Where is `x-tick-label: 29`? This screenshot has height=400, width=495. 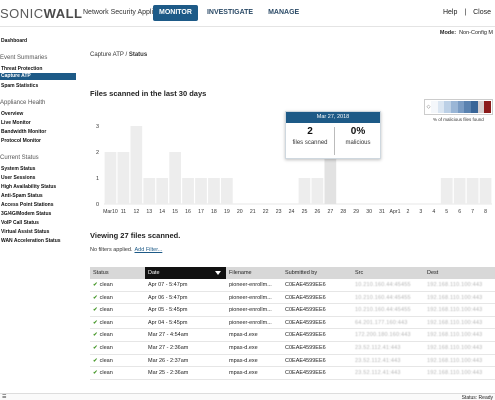
x-tick-label: 29 is located at coordinates (356, 212).